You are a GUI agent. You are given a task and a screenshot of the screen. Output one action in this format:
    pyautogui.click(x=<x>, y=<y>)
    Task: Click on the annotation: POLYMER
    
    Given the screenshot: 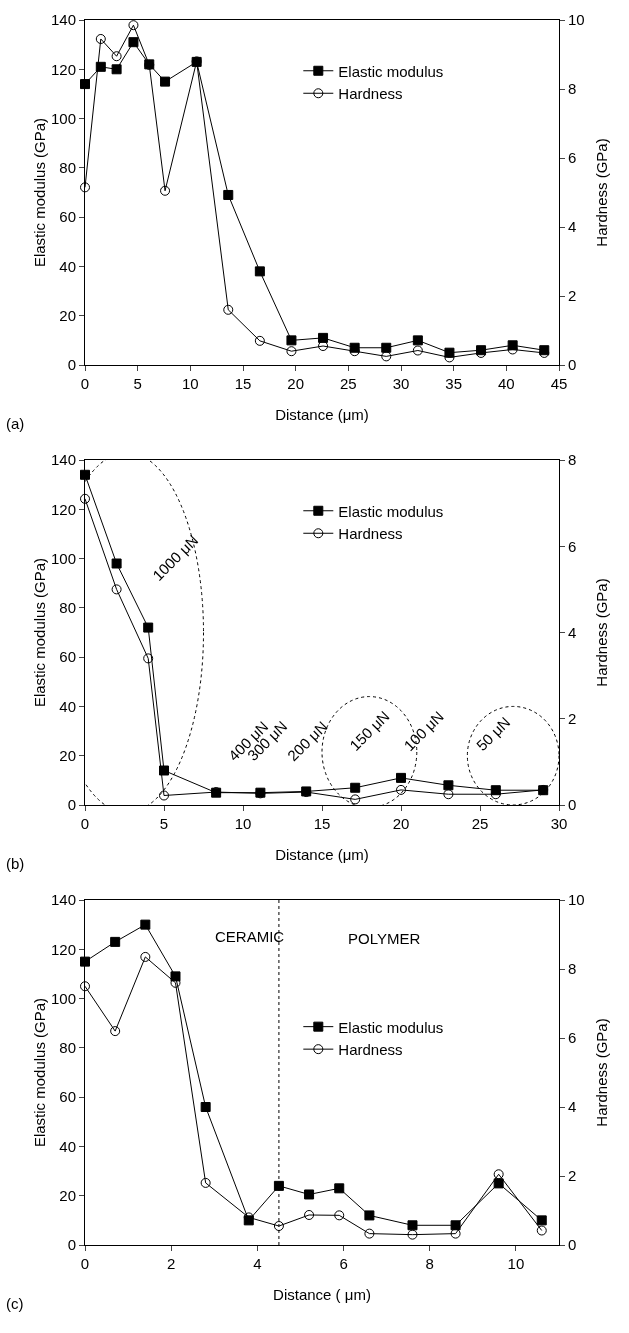 What is the action you would take?
    pyautogui.click(x=384, y=938)
    